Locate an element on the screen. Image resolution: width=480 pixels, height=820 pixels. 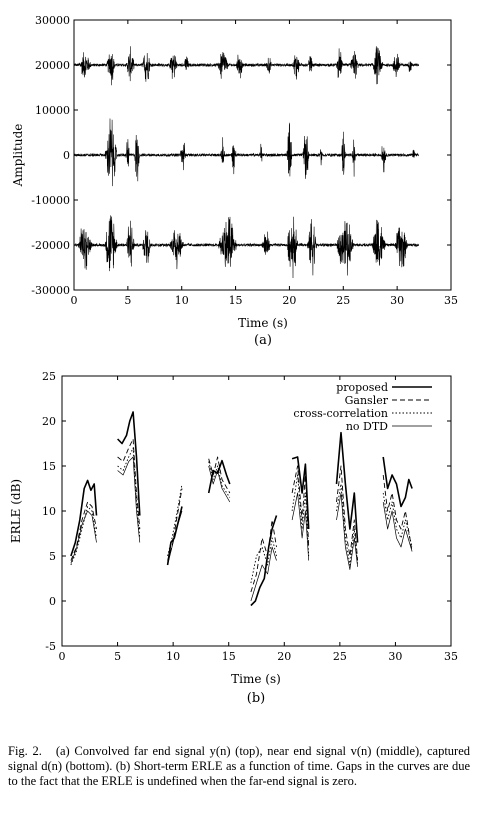
y-tick-label: 10 is located at coordinates (49, 511).